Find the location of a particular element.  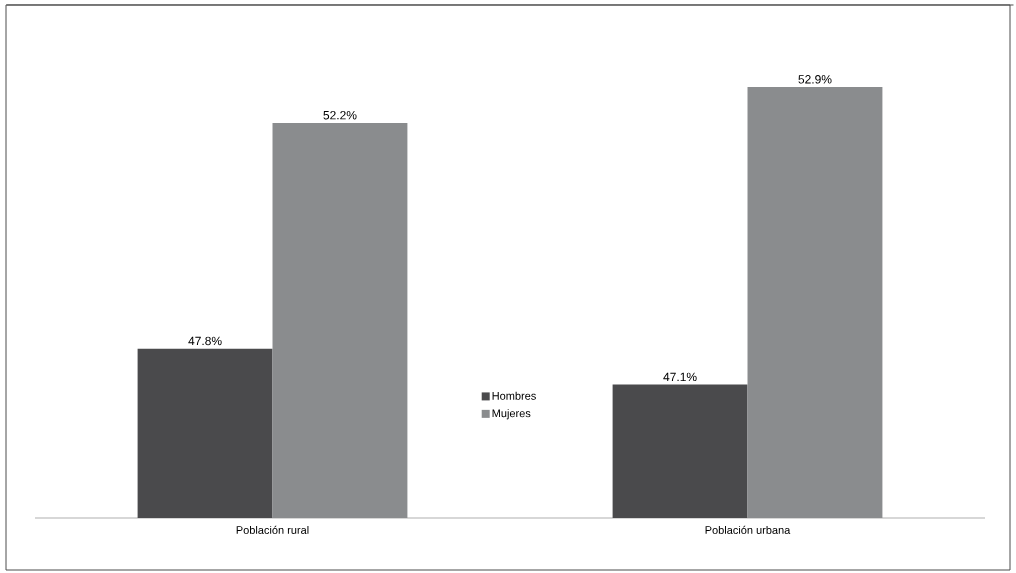

data-label: 52.9% is located at coordinates (815, 79).